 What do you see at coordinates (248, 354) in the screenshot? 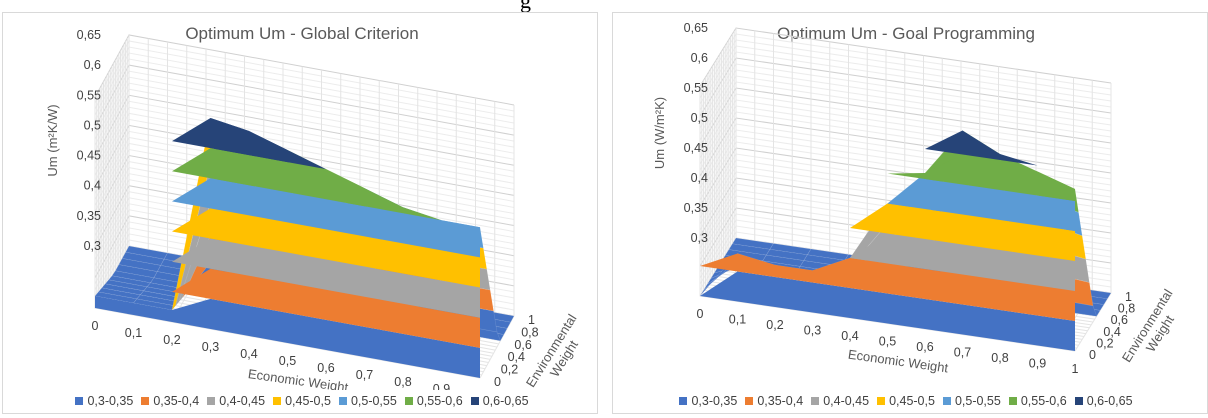
I see `x-tick-label: 0,4` at bounding box center [248, 354].